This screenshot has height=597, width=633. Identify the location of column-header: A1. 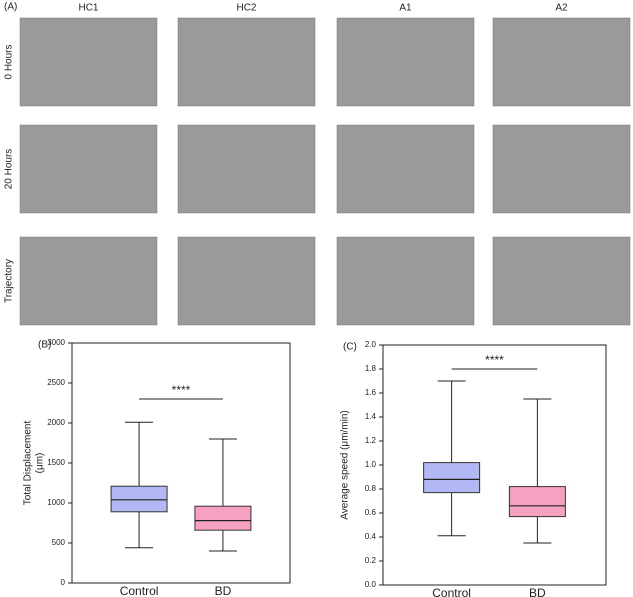
(405, 8).